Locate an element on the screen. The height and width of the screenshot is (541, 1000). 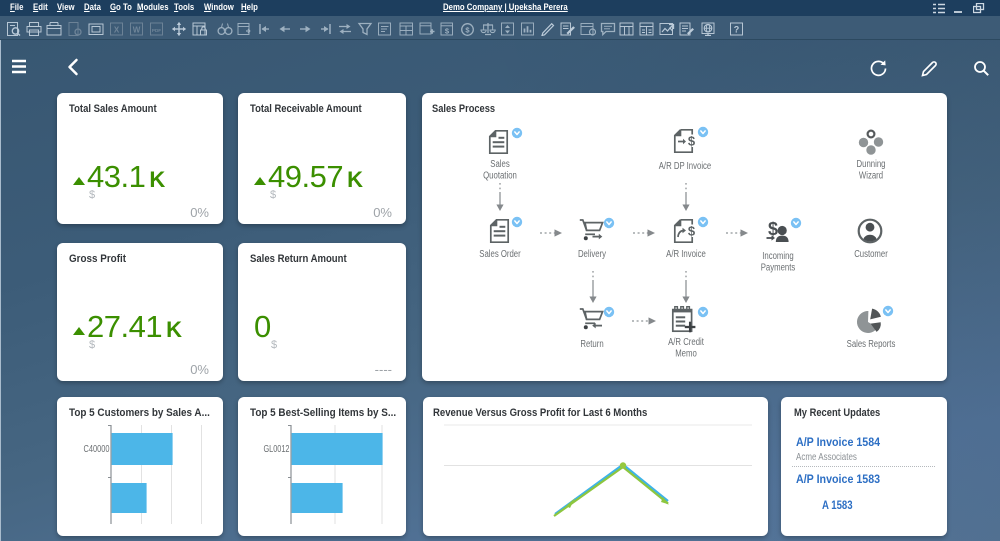
svg-text: X is located at coordinates (117, 30).